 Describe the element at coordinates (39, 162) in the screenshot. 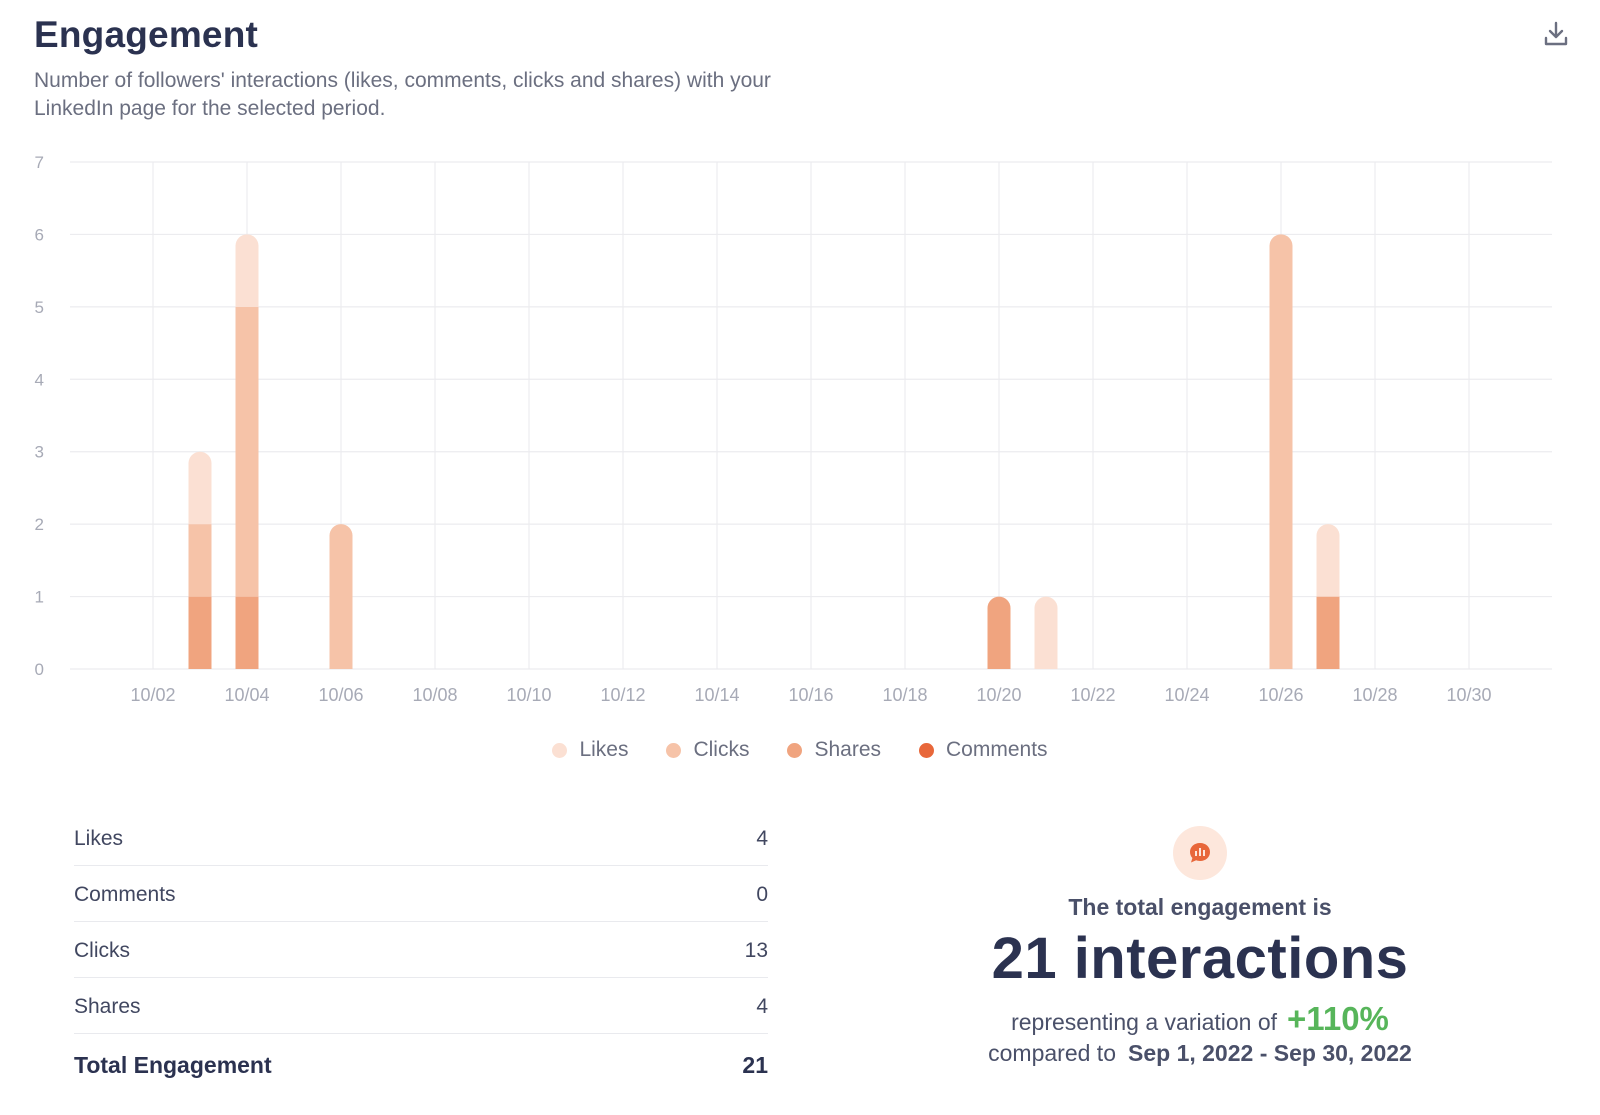

I see `y-tick-label: 7` at that location.